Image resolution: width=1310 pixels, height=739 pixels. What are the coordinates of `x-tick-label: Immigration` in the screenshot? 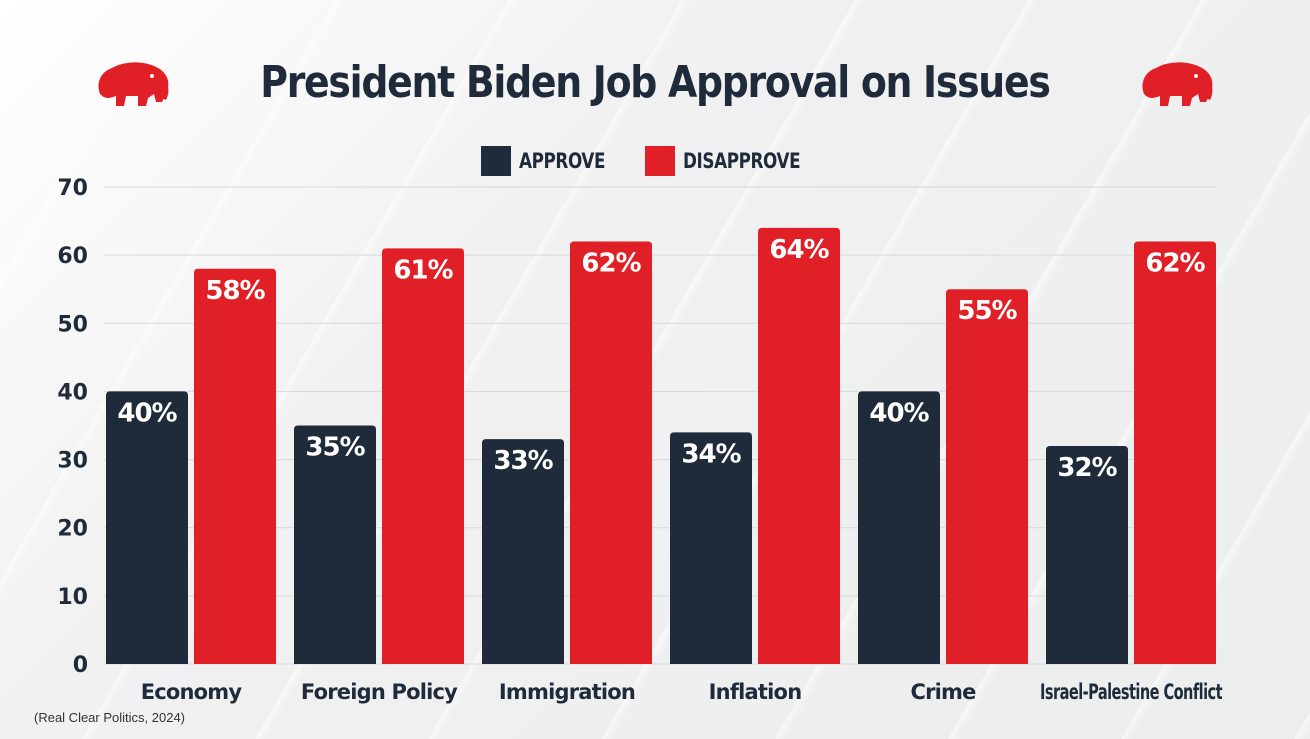 It's located at (567, 692).